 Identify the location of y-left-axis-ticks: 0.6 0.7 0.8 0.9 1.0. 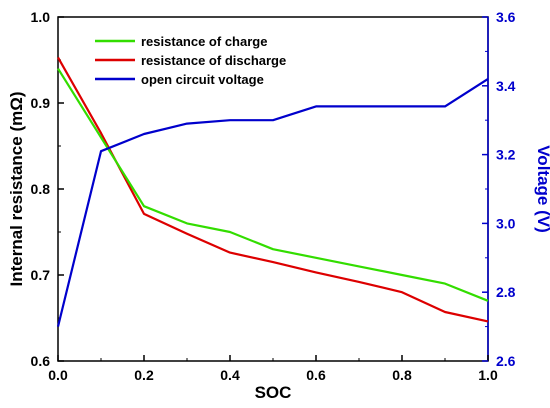
(47, 189).